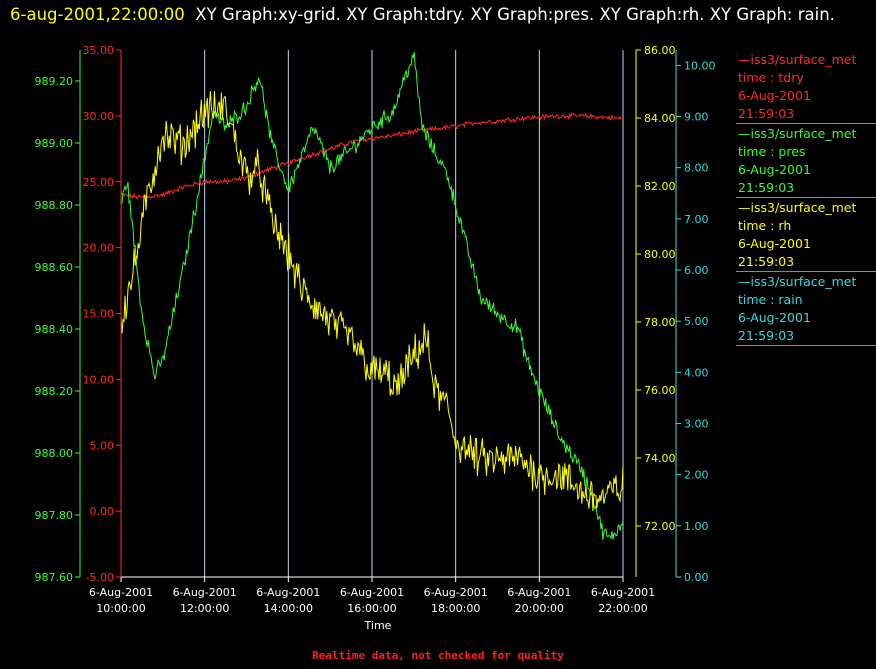 The width and height of the screenshot is (876, 669). I want to click on rain-tick-label: 6.00, so click(696, 270).